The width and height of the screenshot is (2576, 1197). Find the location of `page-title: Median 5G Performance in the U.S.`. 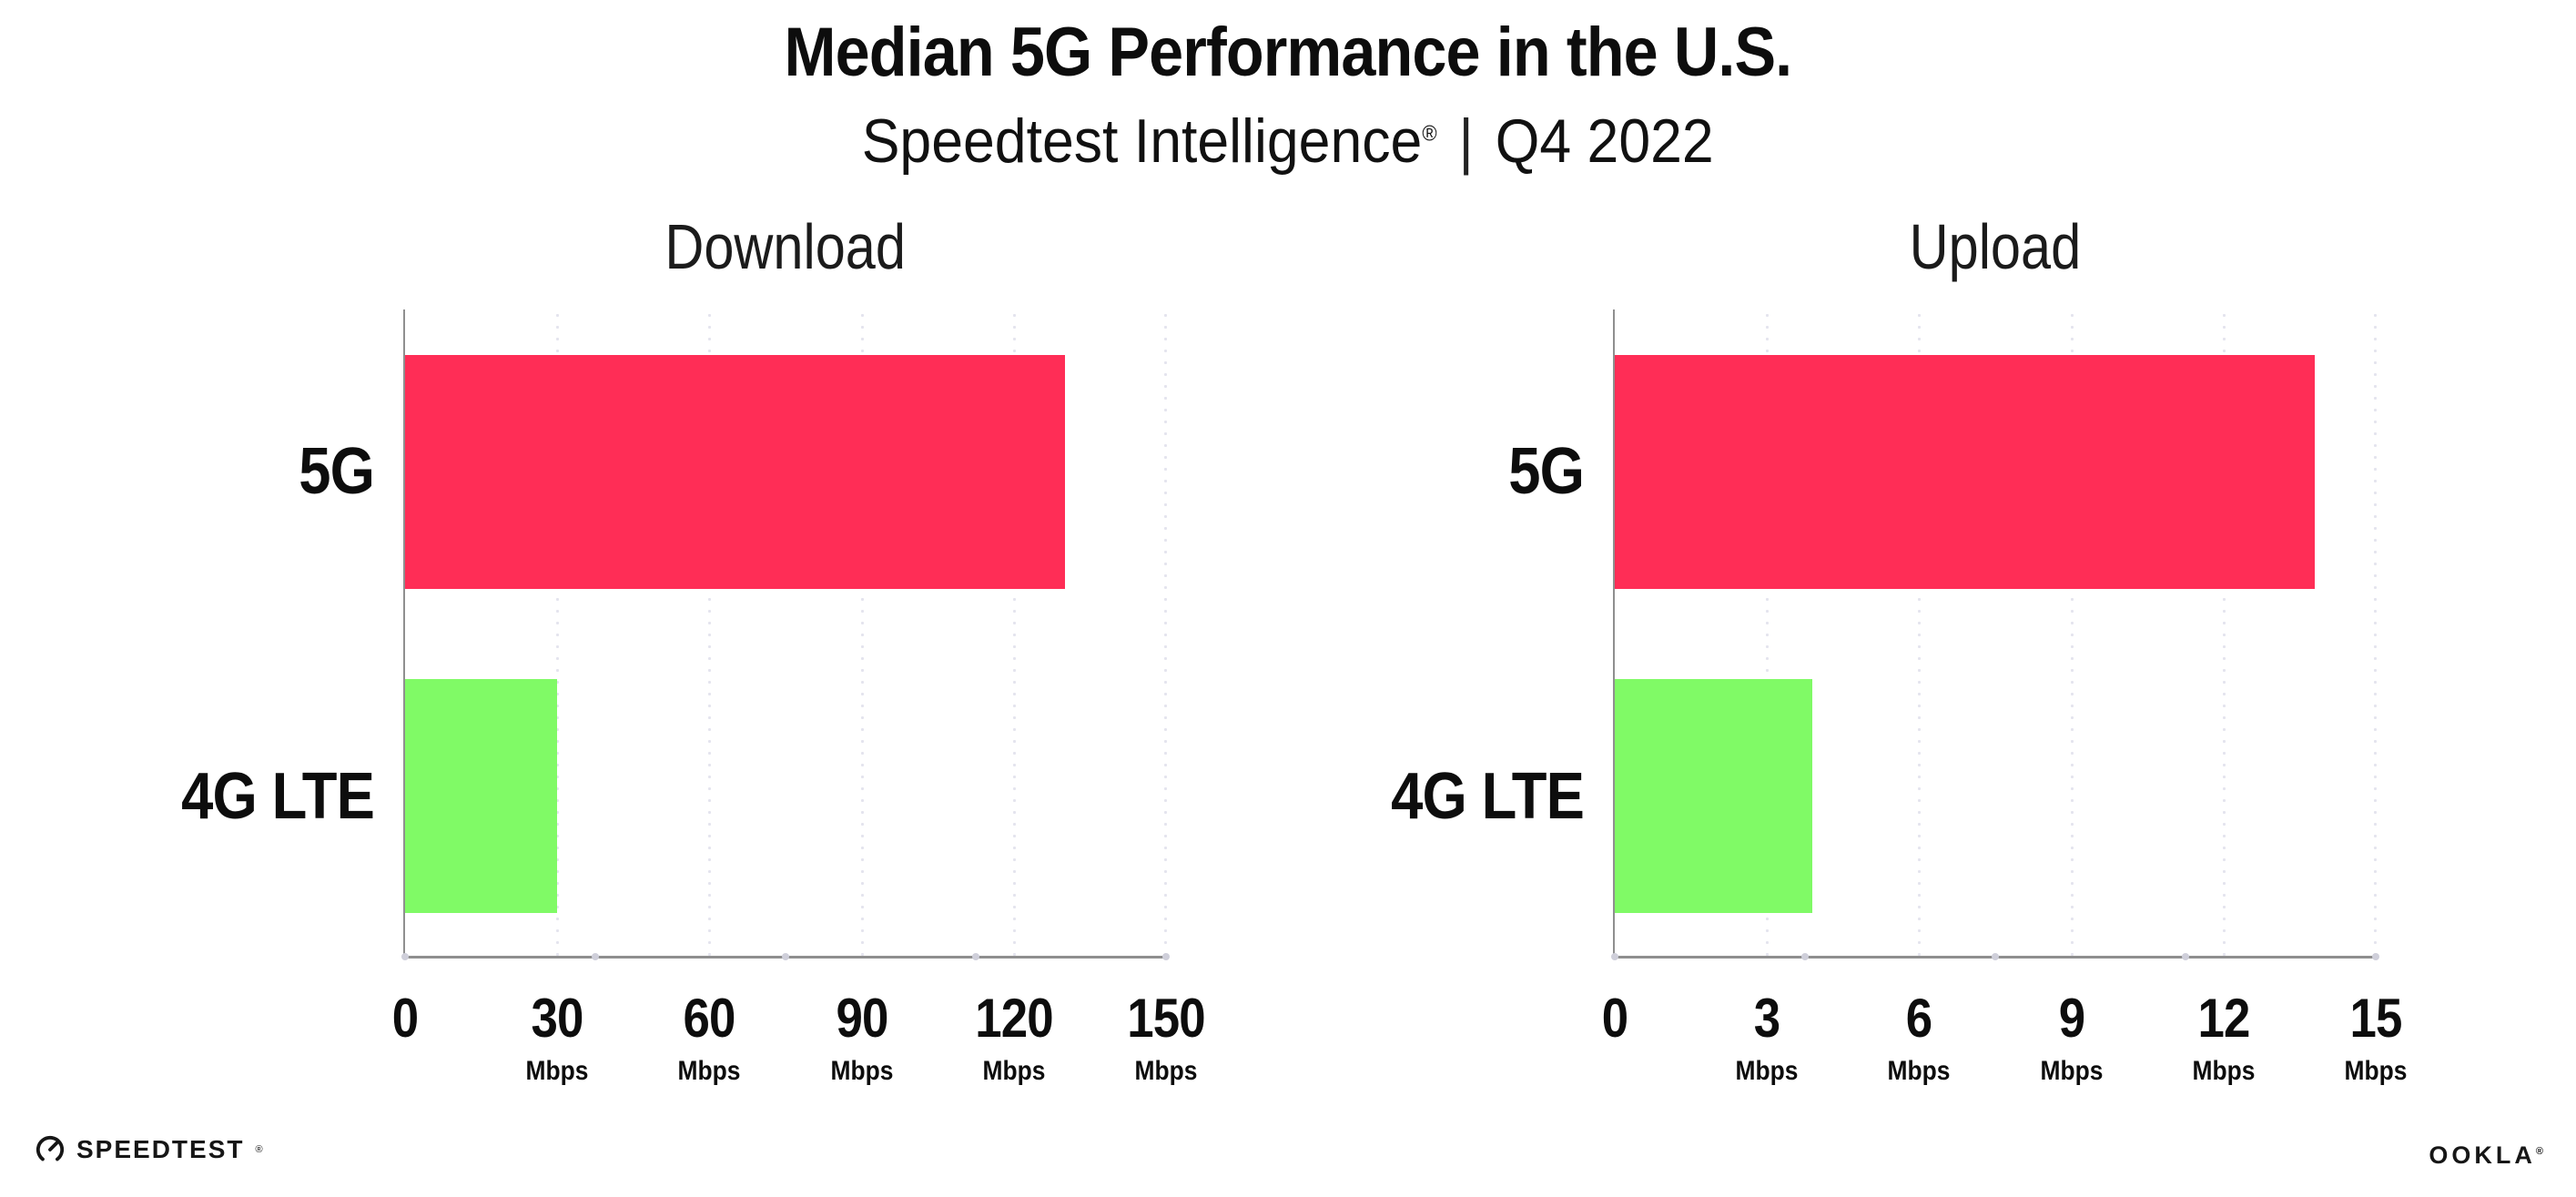

page-title: Median 5G Performance in the U.S. is located at coordinates (1288, 53).